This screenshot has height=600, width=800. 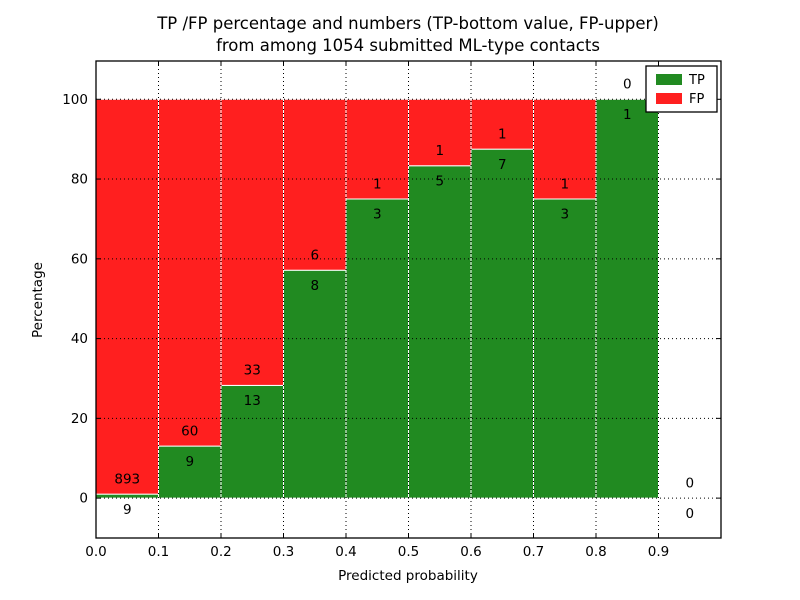 What do you see at coordinates (408, 576) in the screenshot?
I see `x-axis-label: Predicted probability` at bounding box center [408, 576].